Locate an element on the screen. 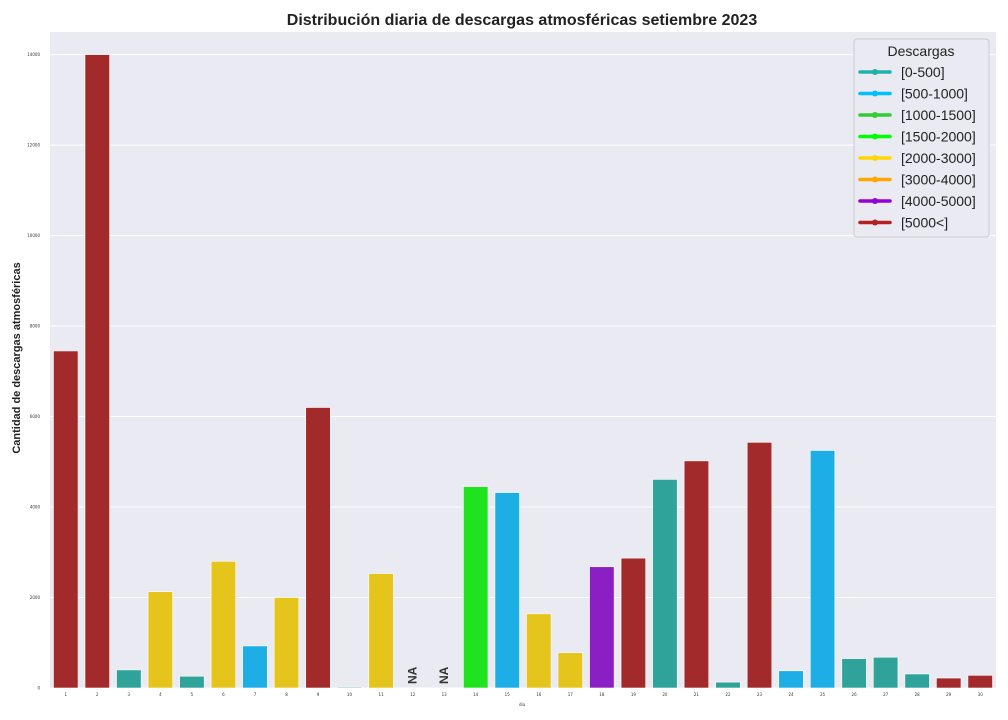 Image resolution: width=1008 pixels, height=720 pixels. legend-entry-label: [1000-1500] is located at coordinates (938, 115).